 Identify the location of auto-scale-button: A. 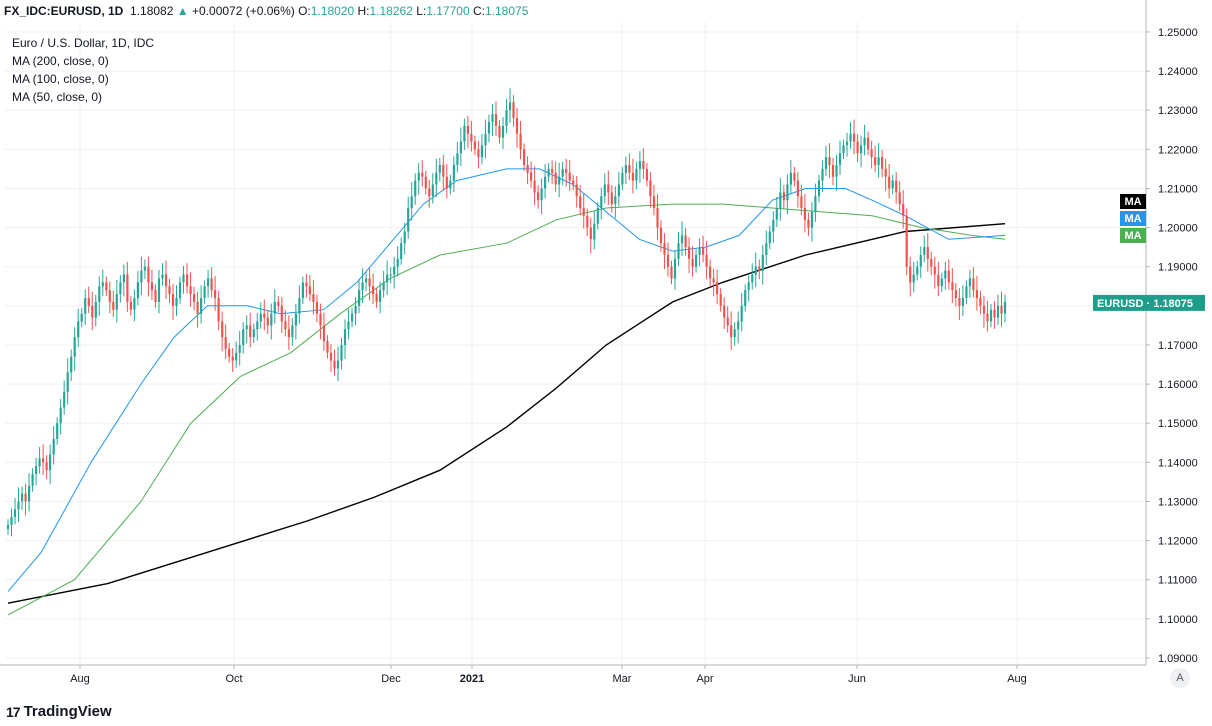
(1180, 678).